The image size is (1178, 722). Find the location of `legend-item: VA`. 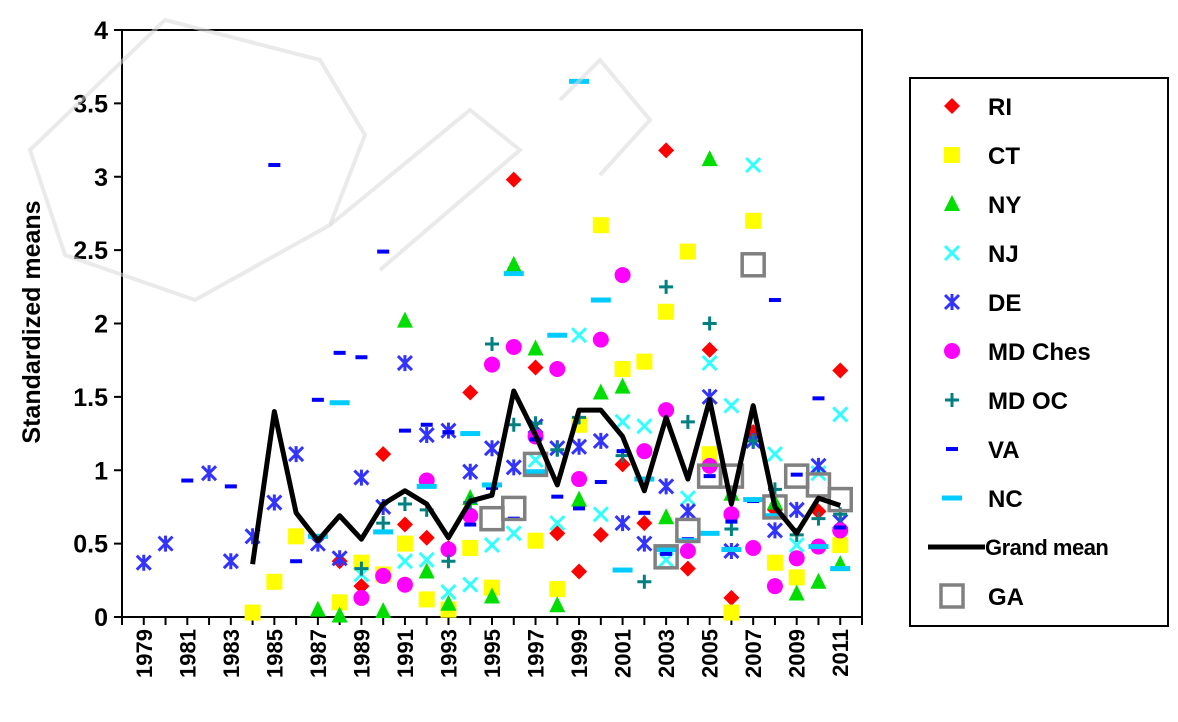

legend-item: VA is located at coordinates (983, 450).